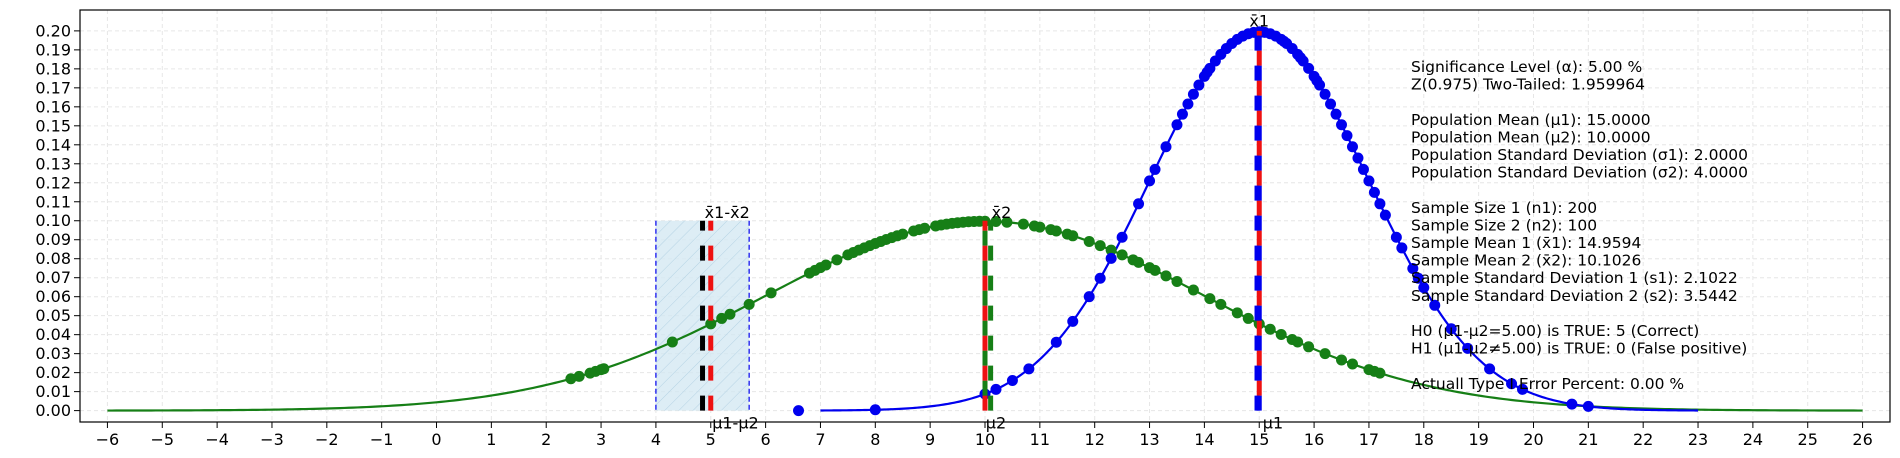  I want to click on x-tick-label: −2, so click(327, 439).